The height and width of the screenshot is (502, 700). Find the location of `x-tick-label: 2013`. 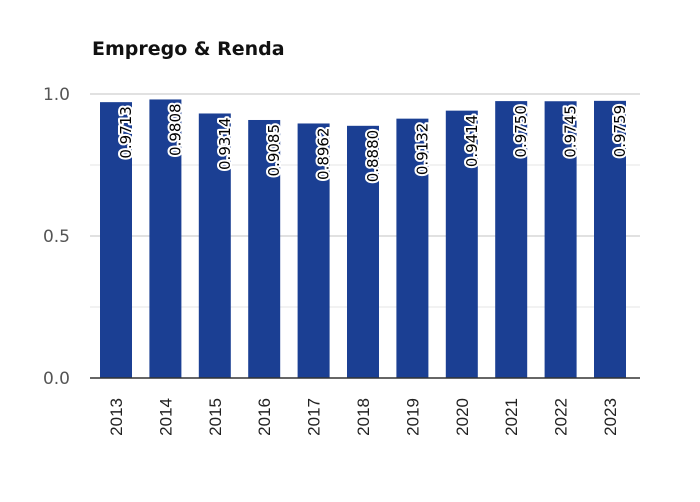

x-tick-label: 2013 is located at coordinates (116, 417).